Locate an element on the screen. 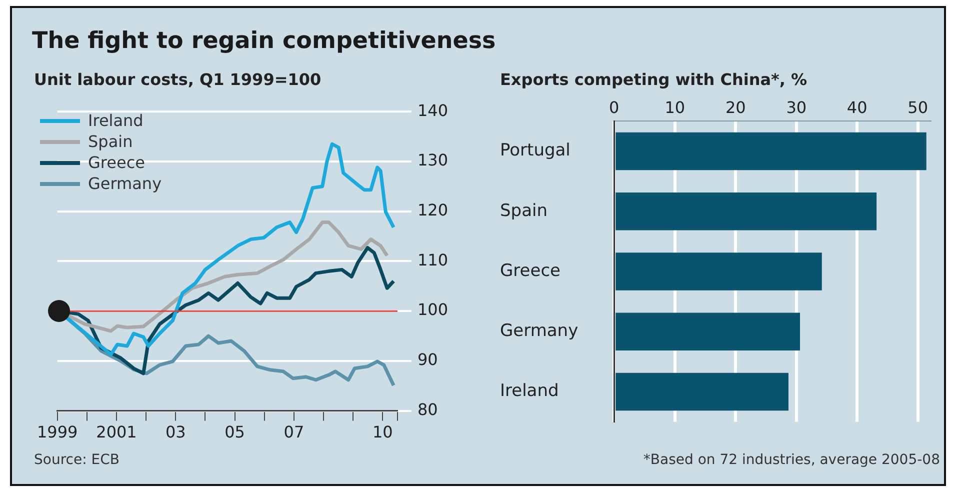  y-tick-label: 100 is located at coordinates (432, 310).